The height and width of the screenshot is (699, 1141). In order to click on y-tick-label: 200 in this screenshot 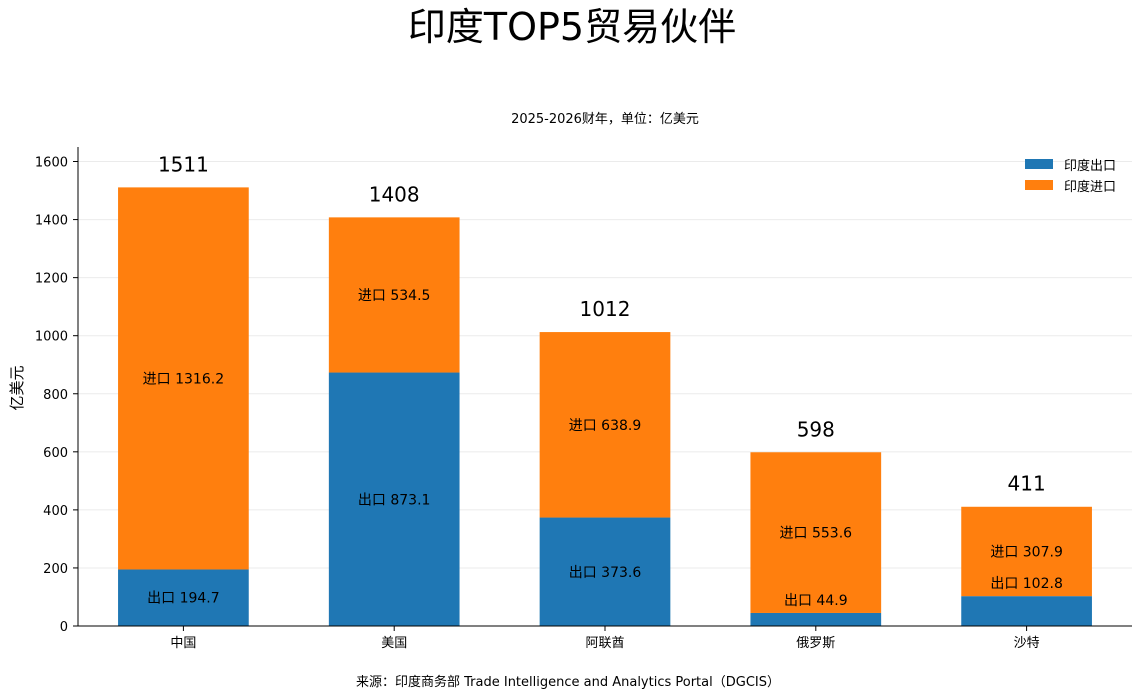, I will do `click(55, 569)`.